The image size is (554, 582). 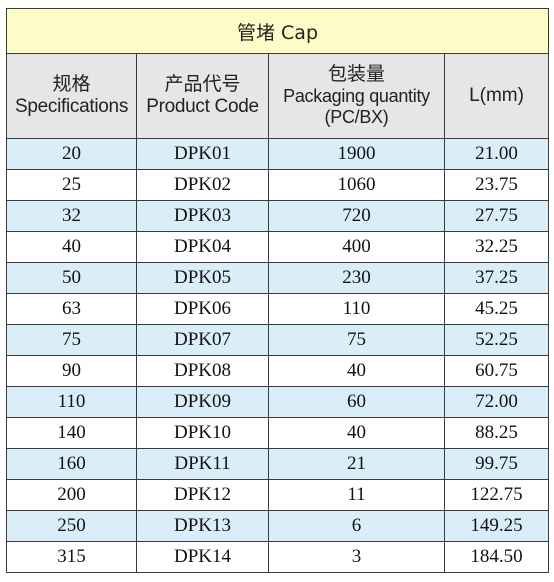 I want to click on cell-specification: 160, so click(x=71, y=464).